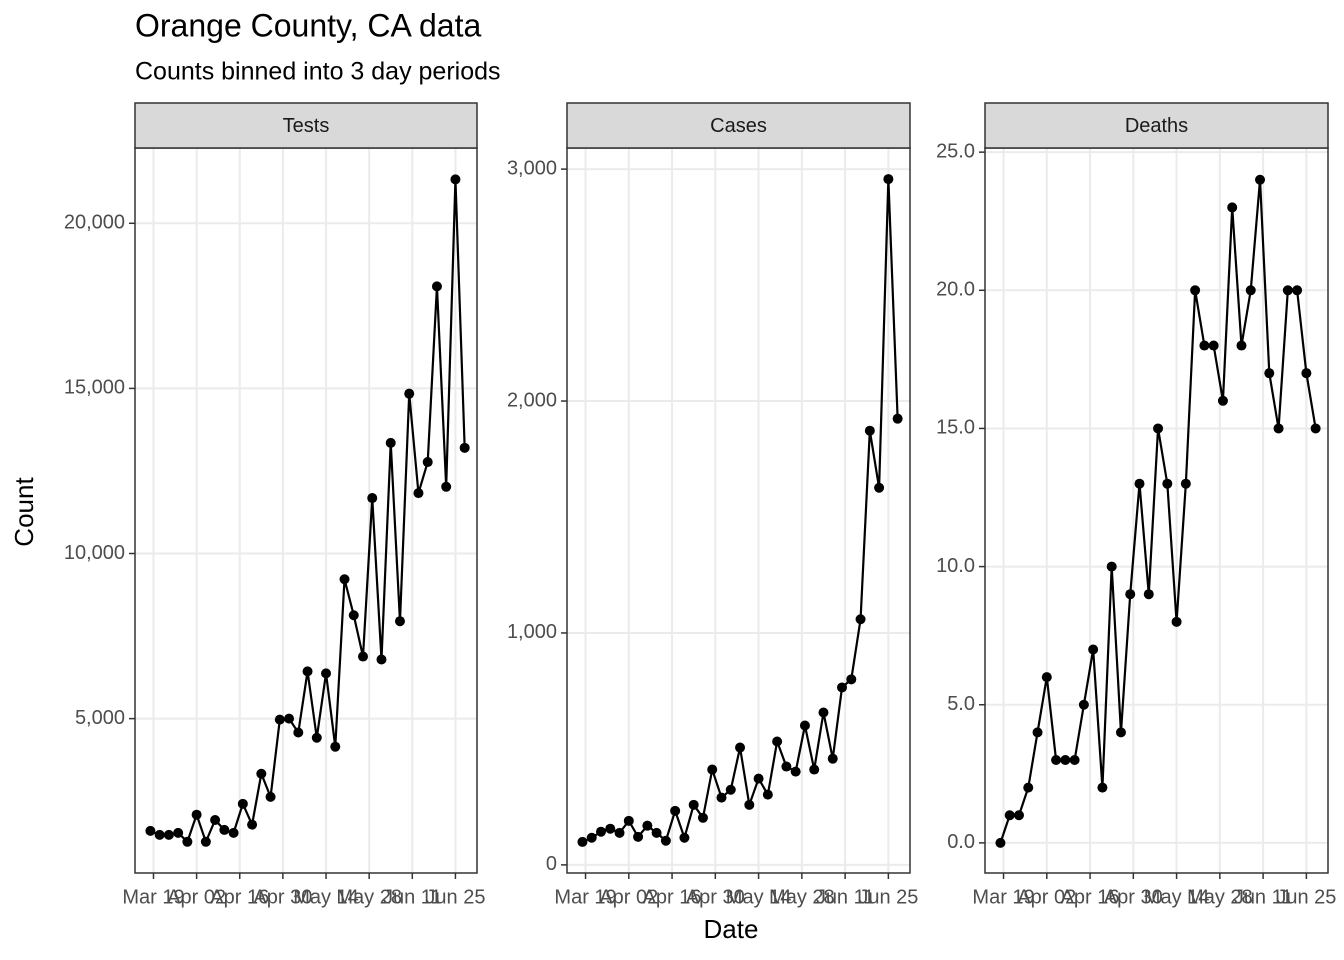 Image resolution: width=1344 pixels, height=960 pixels. Describe the element at coordinates (532, 168) in the screenshot. I see `y-tick-label: 3,000` at that location.